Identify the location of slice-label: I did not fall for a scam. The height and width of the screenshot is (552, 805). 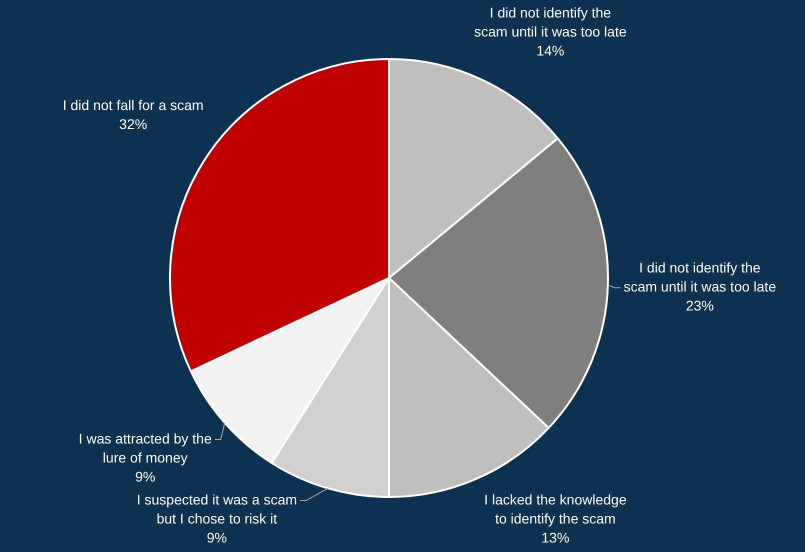
(133, 105).